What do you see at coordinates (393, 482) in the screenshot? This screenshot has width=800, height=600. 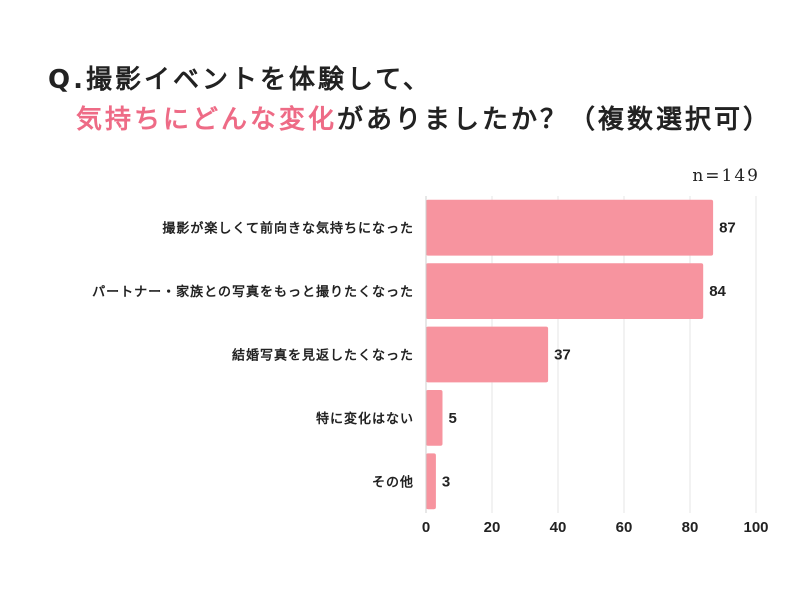 I see `category-label-4: その他` at bounding box center [393, 482].